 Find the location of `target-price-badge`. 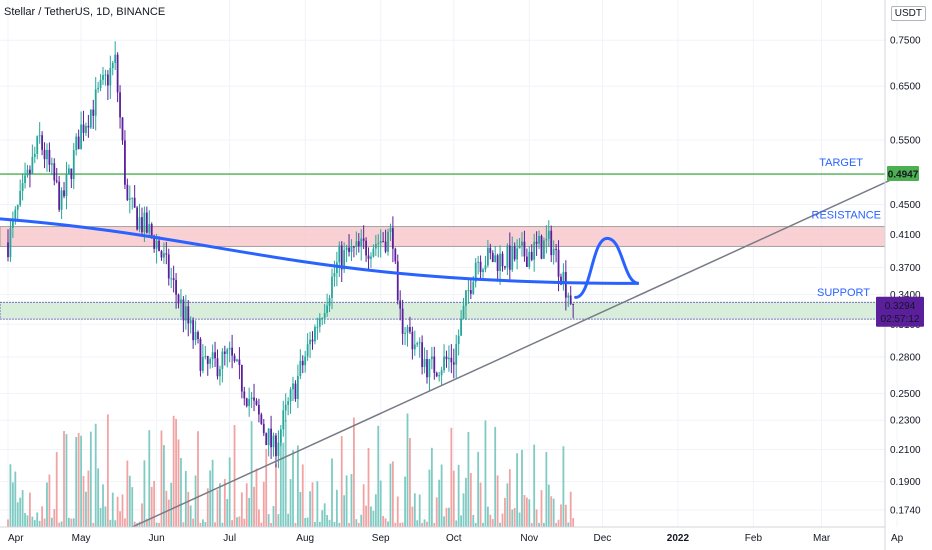

target-price-badge is located at coordinates (903, 174).